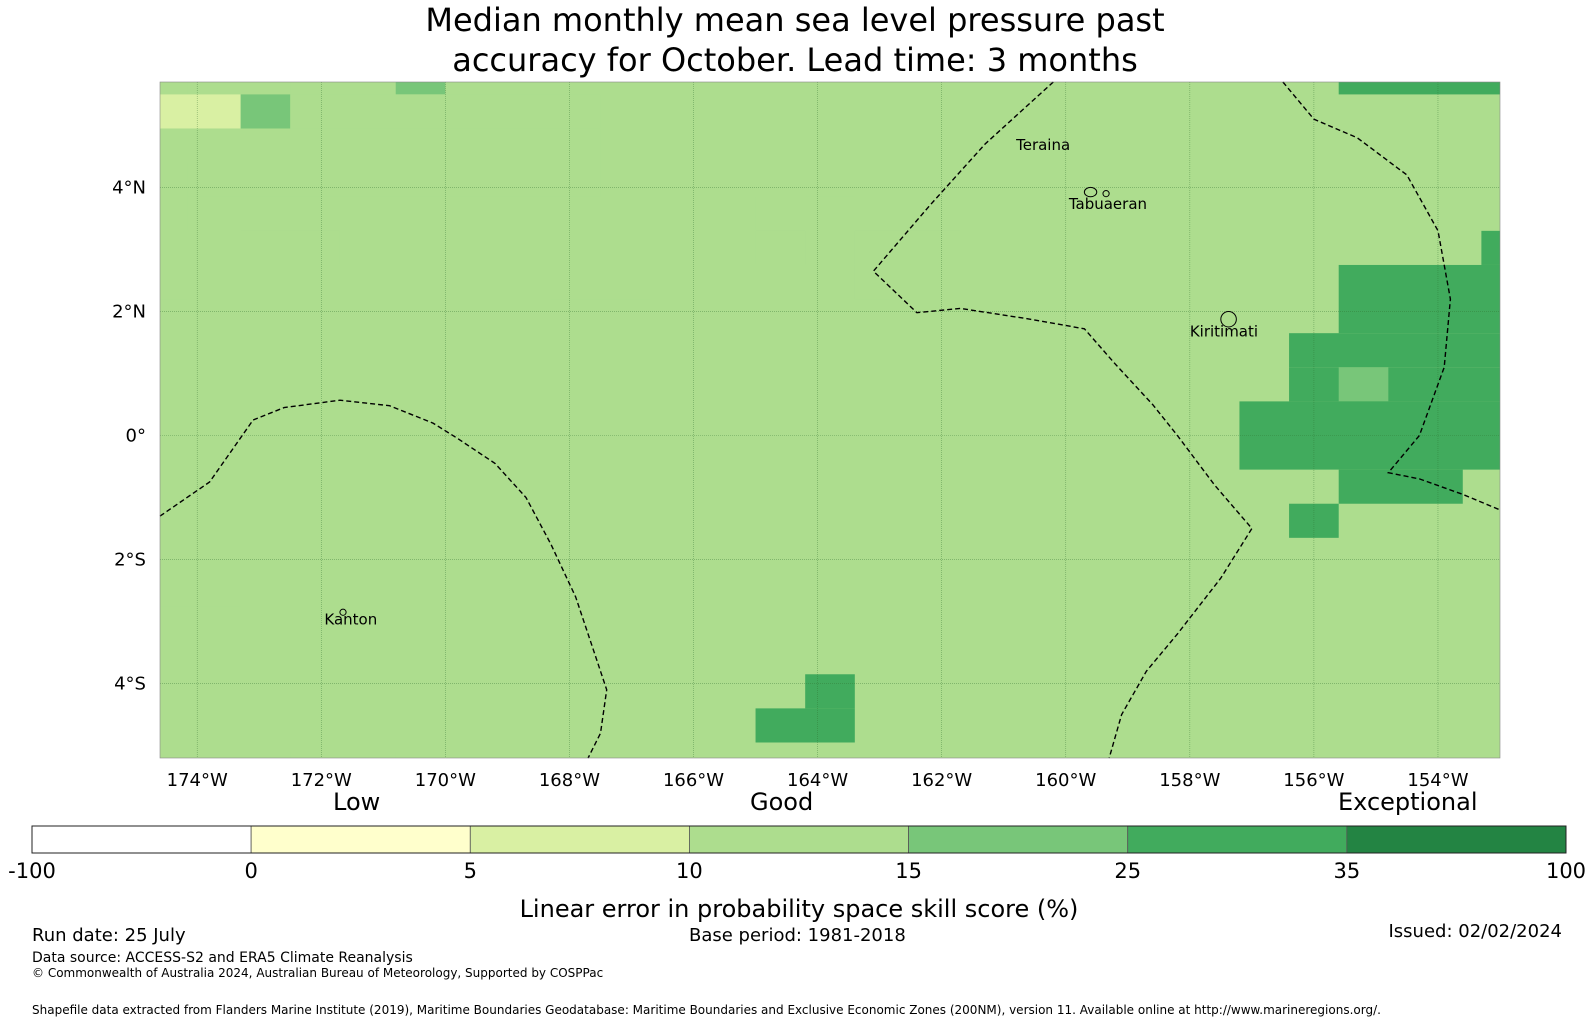  I want to click on lat-tick-label: 0°, so click(136, 436).